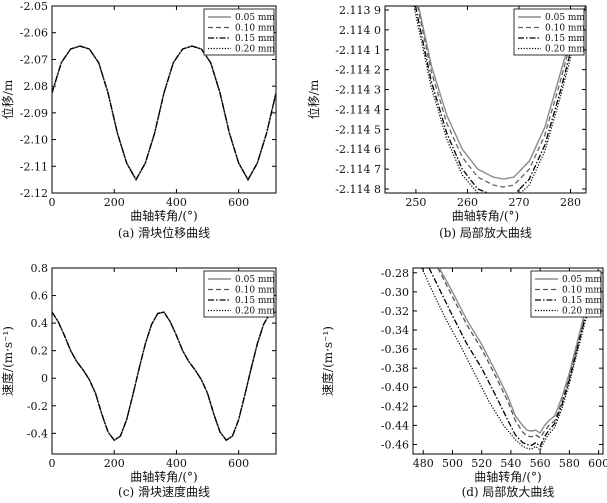 This screenshot has width=607, height=503. What do you see at coordinates (40, 351) in the screenshot?
I see `y-tick-label: 0.2` at bounding box center [40, 351].